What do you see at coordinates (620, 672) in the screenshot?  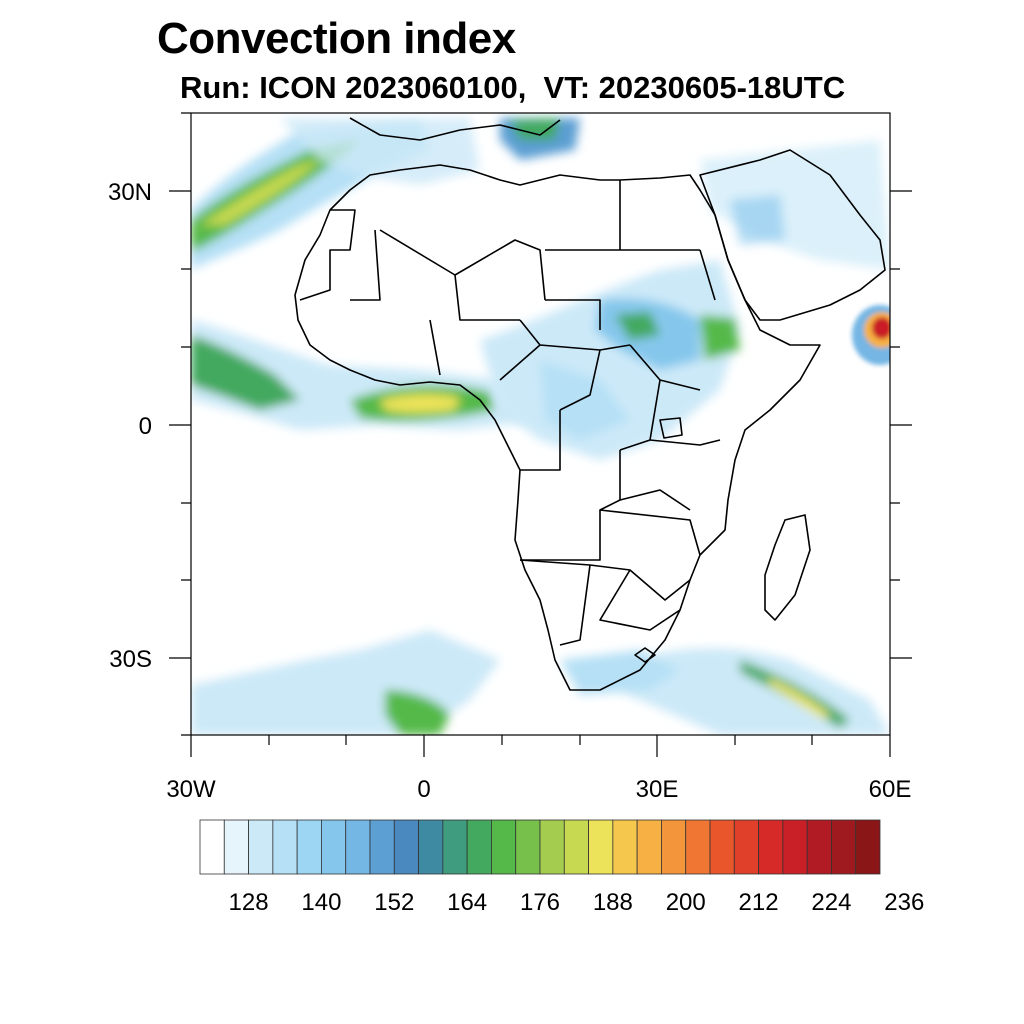 I see `field-south-africa-light` at bounding box center [620, 672].